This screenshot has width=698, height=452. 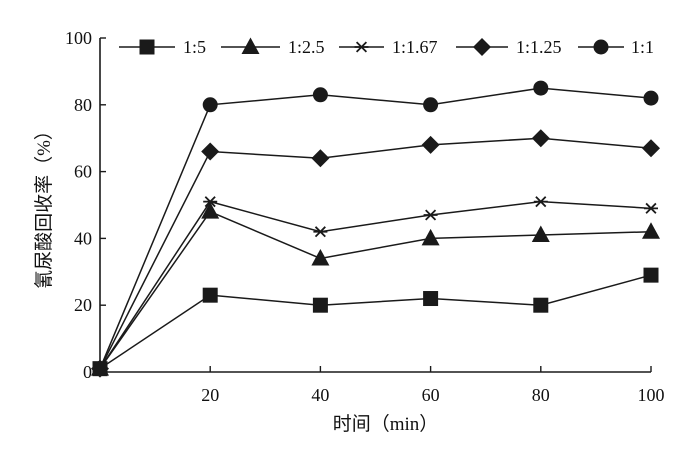 I want to click on legend-item: 1:1, so click(x=616, y=47).